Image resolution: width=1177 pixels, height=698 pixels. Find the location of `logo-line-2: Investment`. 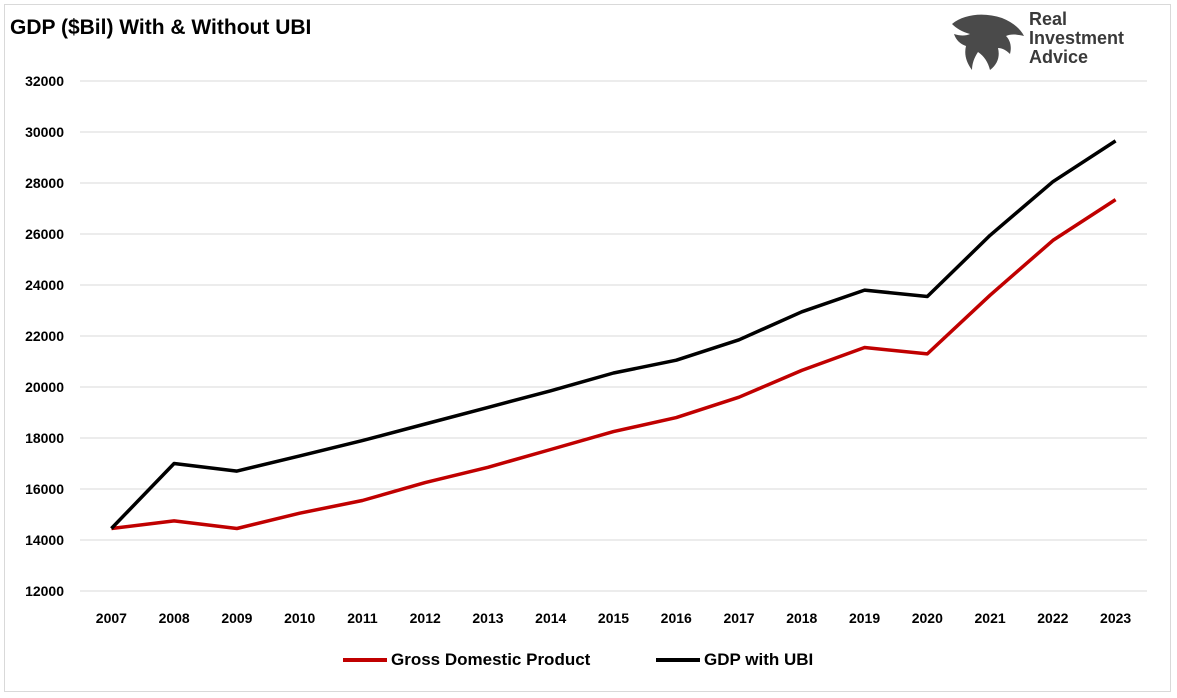

logo-line-2: Investment is located at coordinates (1077, 38).